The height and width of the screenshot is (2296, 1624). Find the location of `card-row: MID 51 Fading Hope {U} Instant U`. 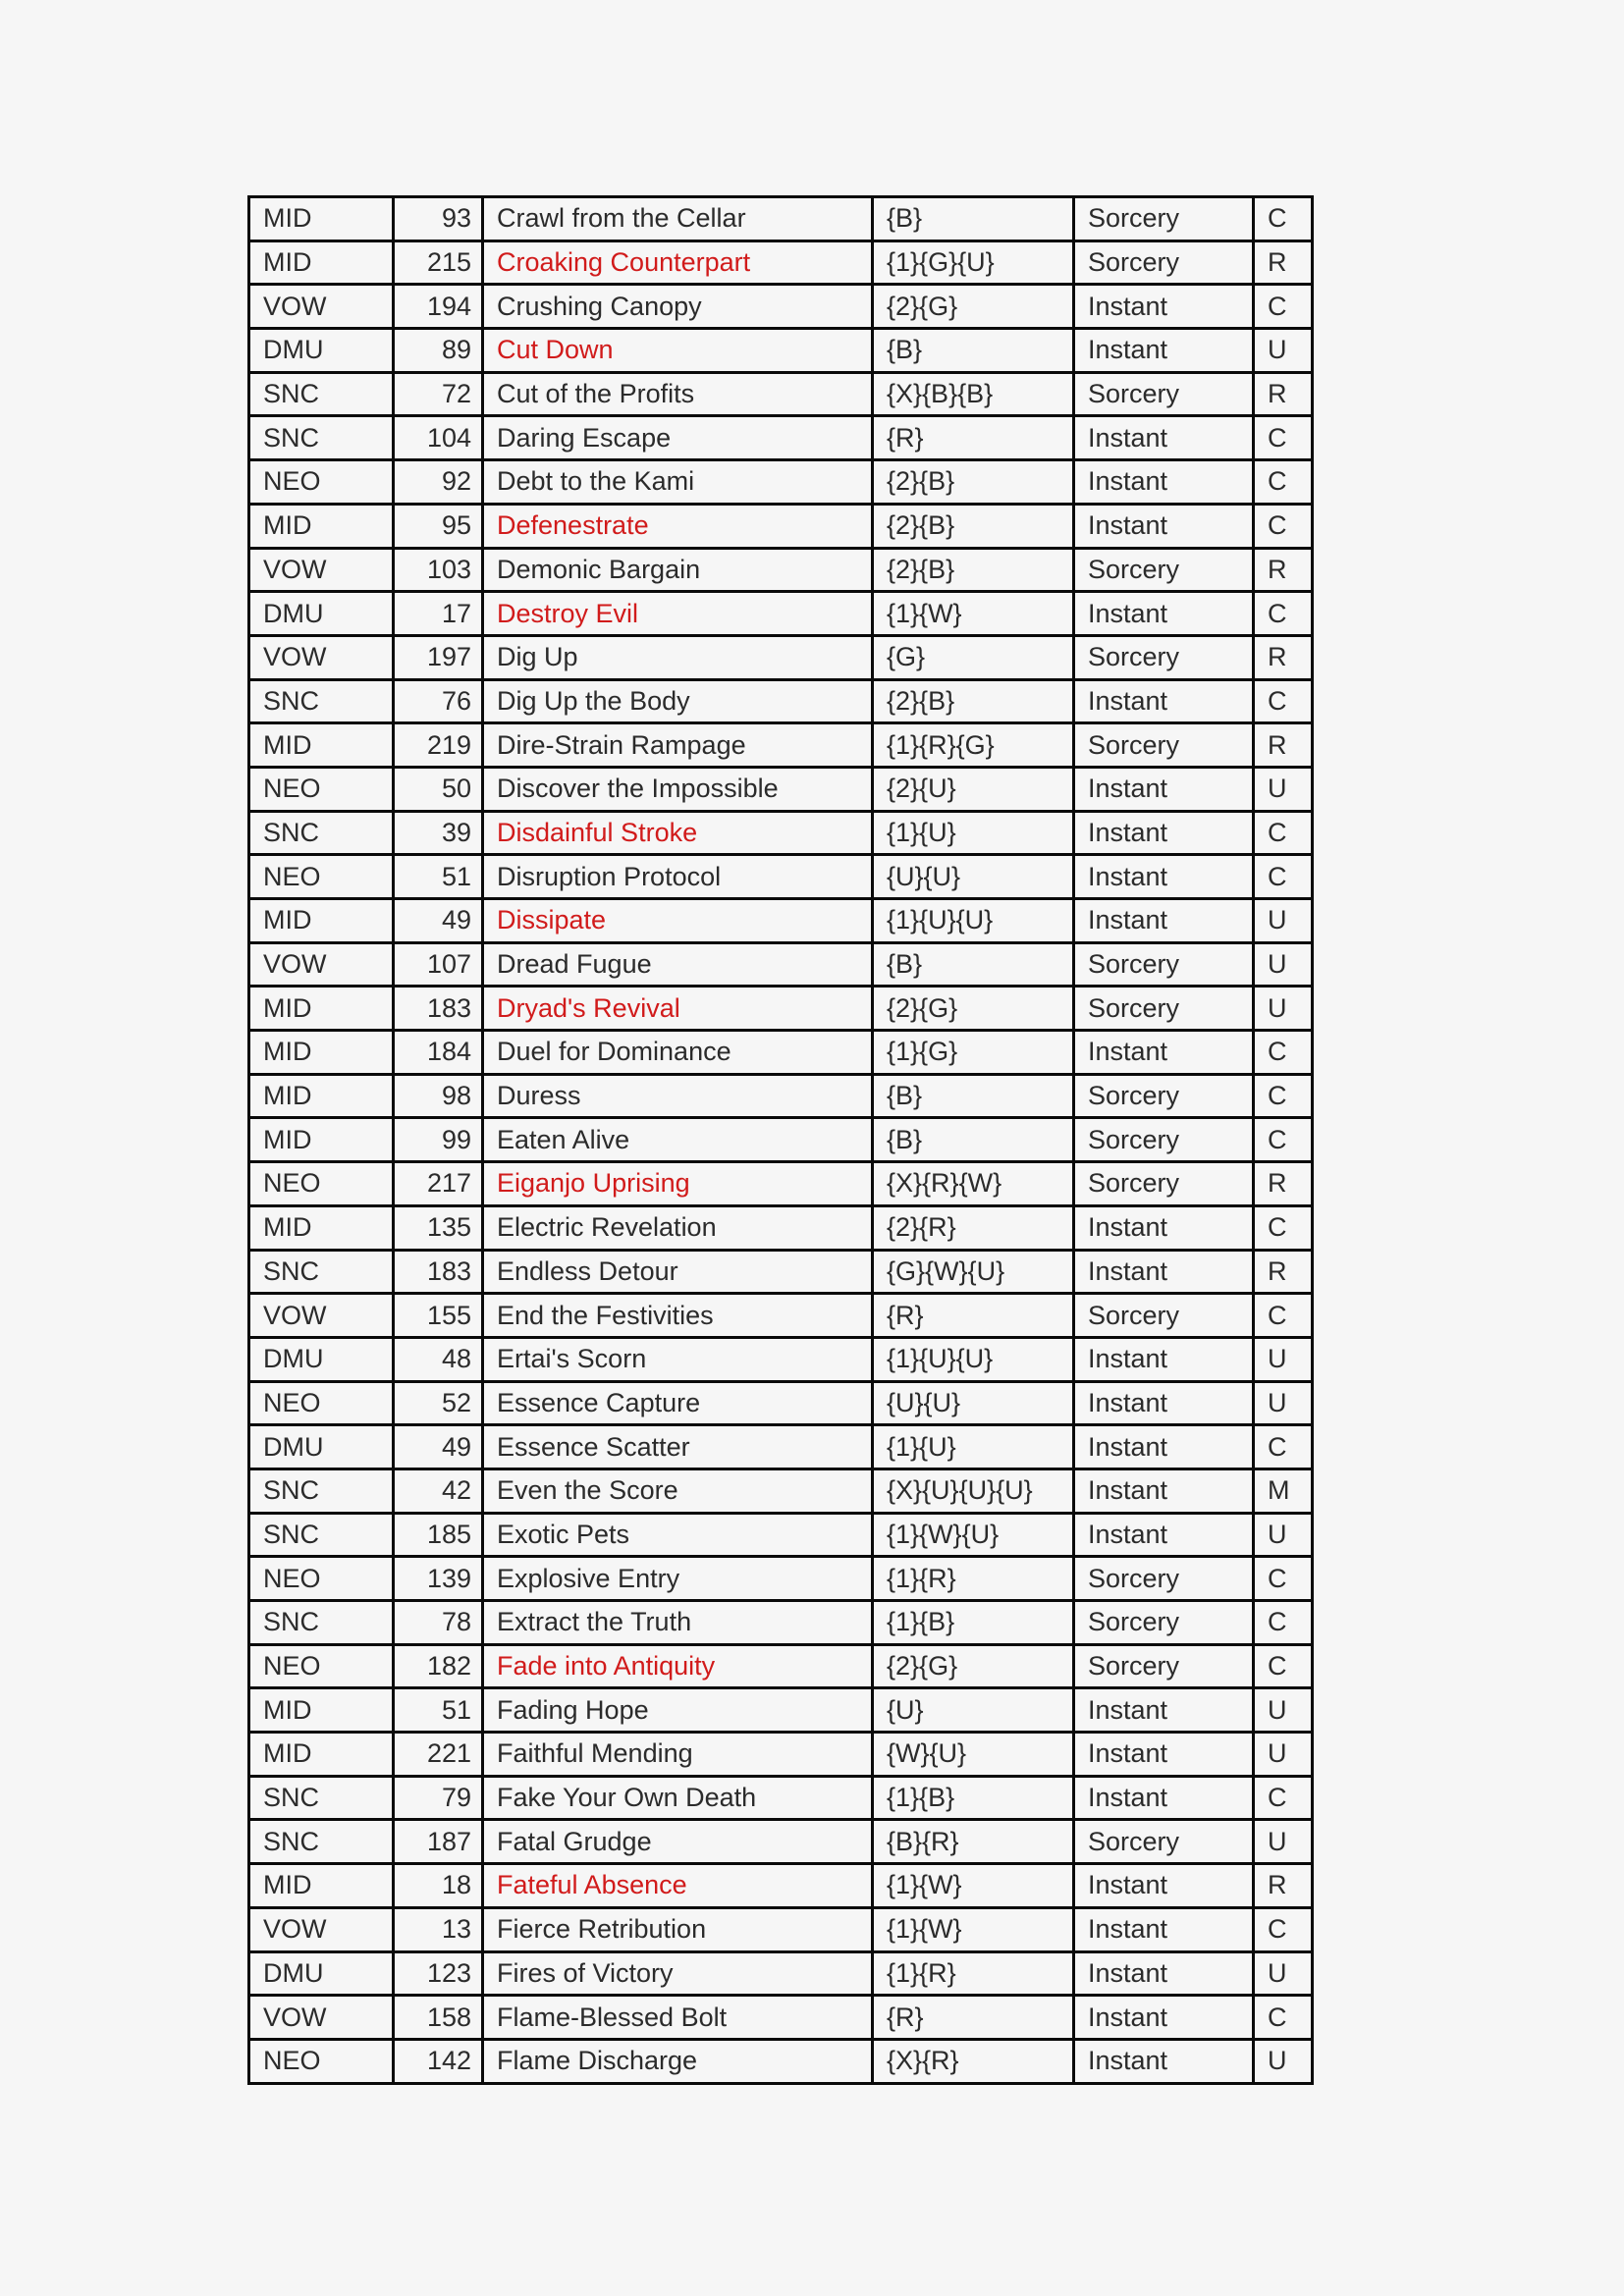

card-row: MID 51 Fading Hope {U} Instant U is located at coordinates (780, 1710).